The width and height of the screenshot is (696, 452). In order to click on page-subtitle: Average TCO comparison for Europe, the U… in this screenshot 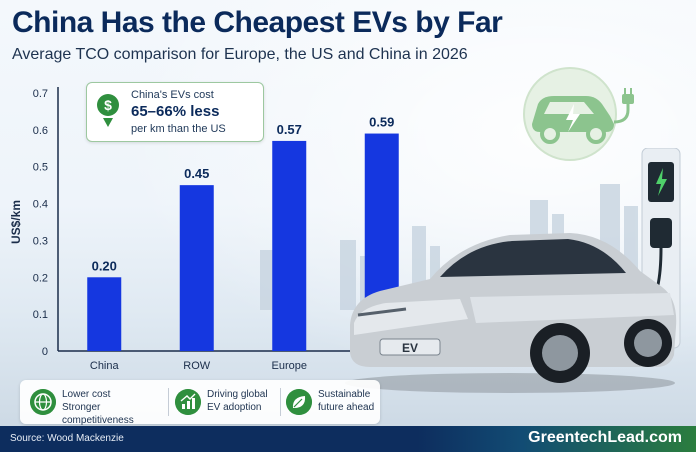, I will do `click(240, 54)`.